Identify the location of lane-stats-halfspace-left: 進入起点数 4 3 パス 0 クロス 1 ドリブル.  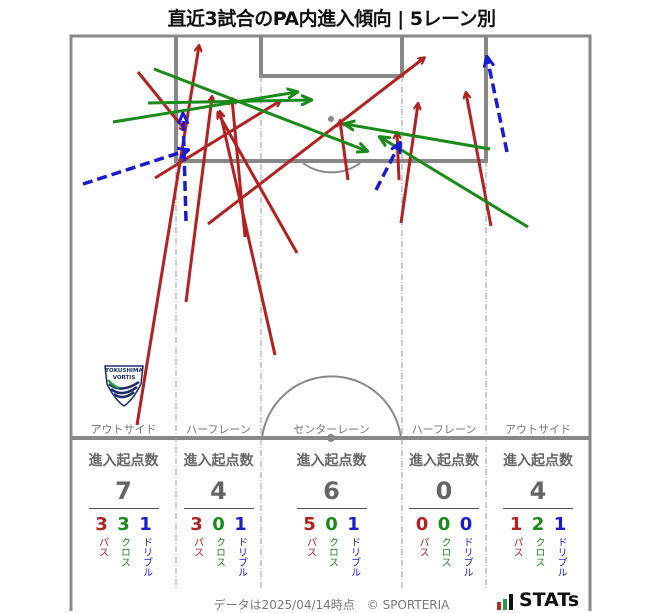
(218, 513).